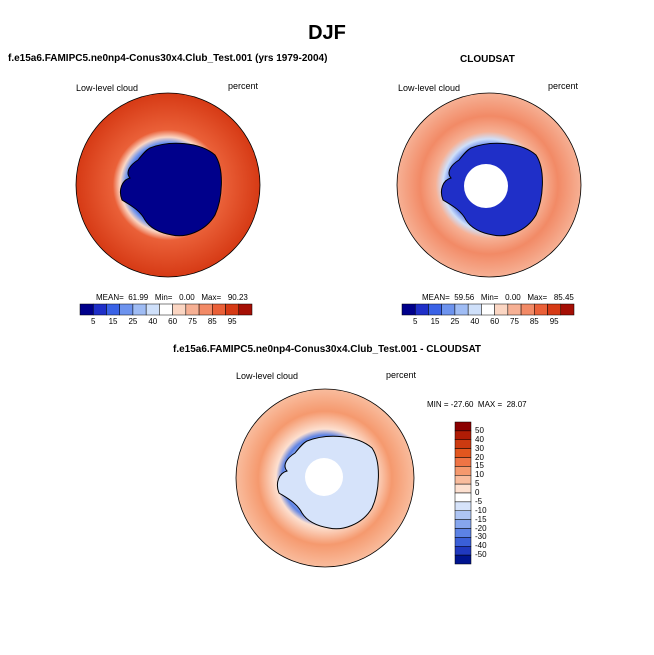 The width and height of the screenshot is (654, 655). I want to click on diff-polar-map, so click(325, 478).